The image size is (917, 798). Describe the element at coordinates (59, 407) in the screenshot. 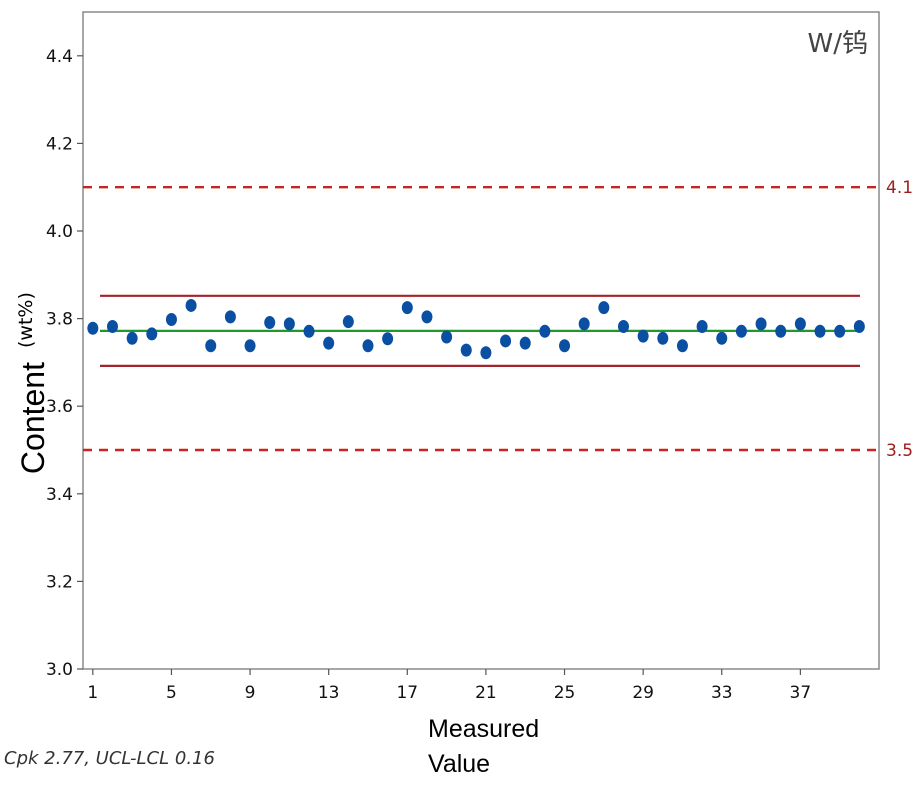

I see `y-tick-label: 3.6` at that location.